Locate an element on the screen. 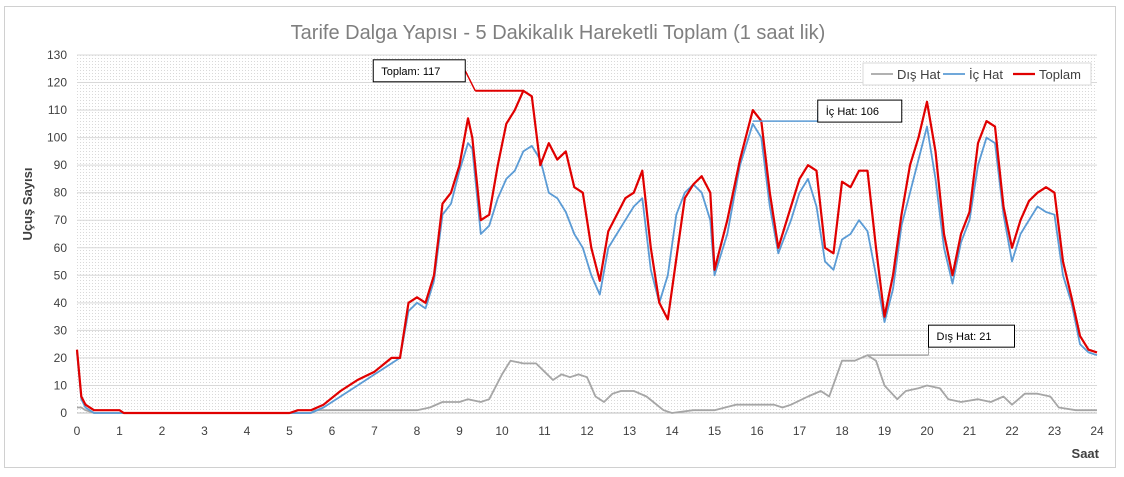 The height and width of the screenshot is (477, 1124). x-tick-label: 19 is located at coordinates (885, 431).